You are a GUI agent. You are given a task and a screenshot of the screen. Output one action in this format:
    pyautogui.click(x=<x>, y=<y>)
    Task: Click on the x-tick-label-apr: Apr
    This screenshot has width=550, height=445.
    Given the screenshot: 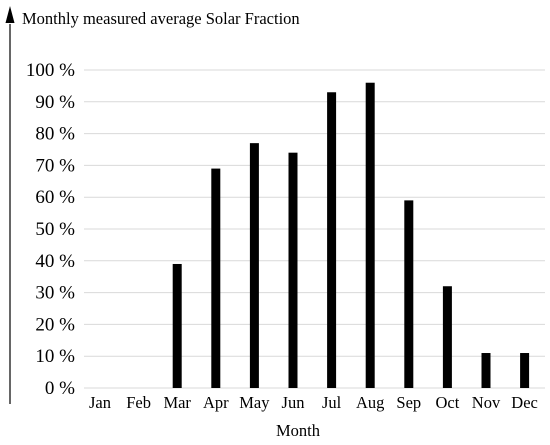 What is the action you would take?
    pyautogui.click(x=216, y=402)
    